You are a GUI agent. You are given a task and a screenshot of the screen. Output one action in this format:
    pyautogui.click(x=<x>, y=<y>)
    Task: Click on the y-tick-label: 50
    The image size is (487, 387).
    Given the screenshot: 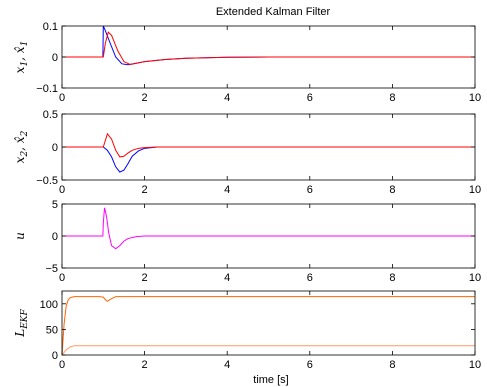 What is the action you would take?
    pyautogui.click(x=52, y=330)
    